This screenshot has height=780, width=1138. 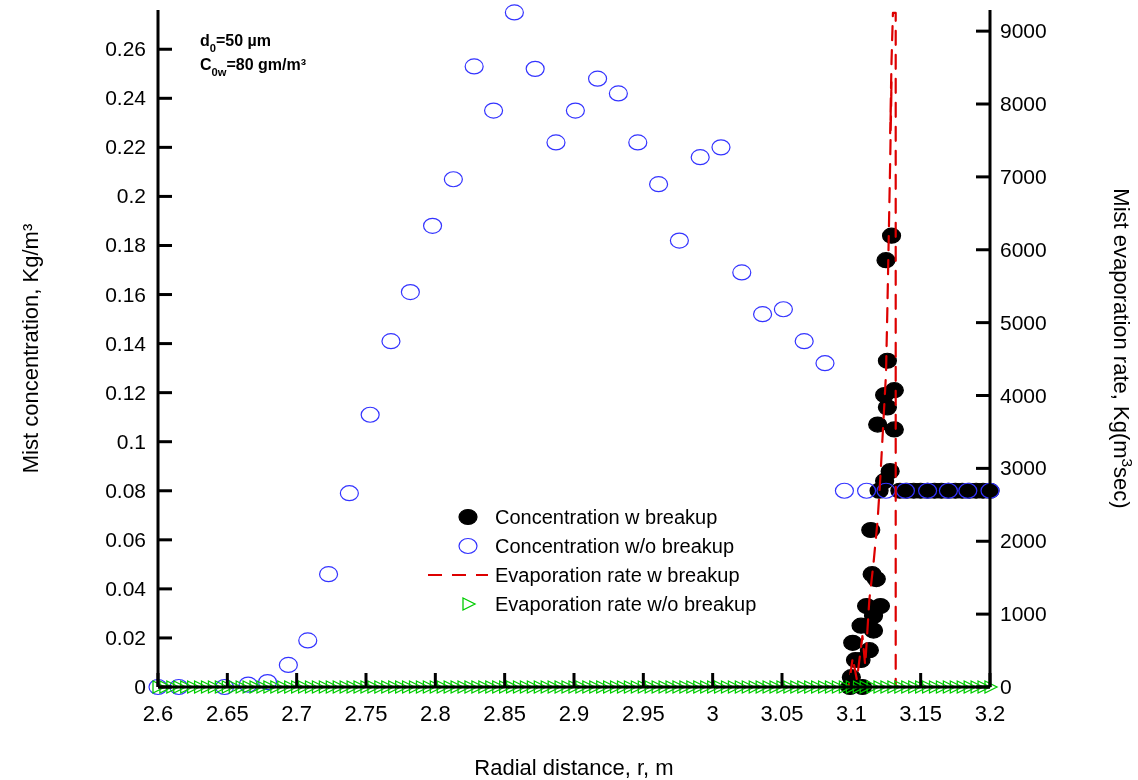 What do you see at coordinates (131, 196) in the screenshot?
I see `y-tick-label: 0.2` at bounding box center [131, 196].